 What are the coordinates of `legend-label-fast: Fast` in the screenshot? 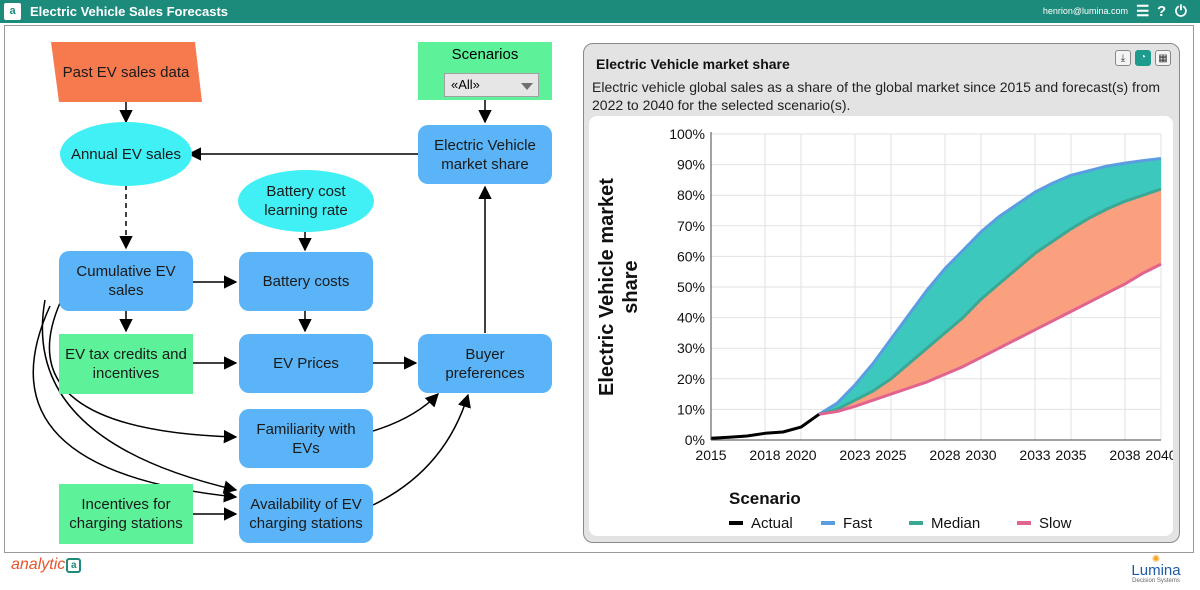 It's located at (858, 523).